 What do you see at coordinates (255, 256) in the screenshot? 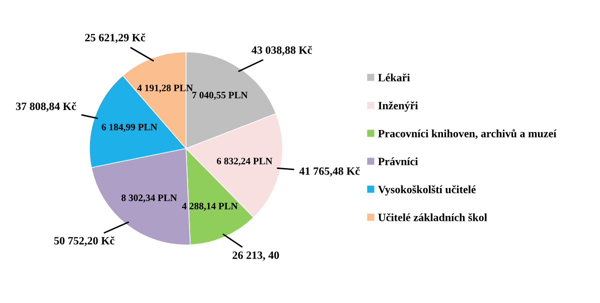
I see `text: 26 213, 40` at bounding box center [255, 256].